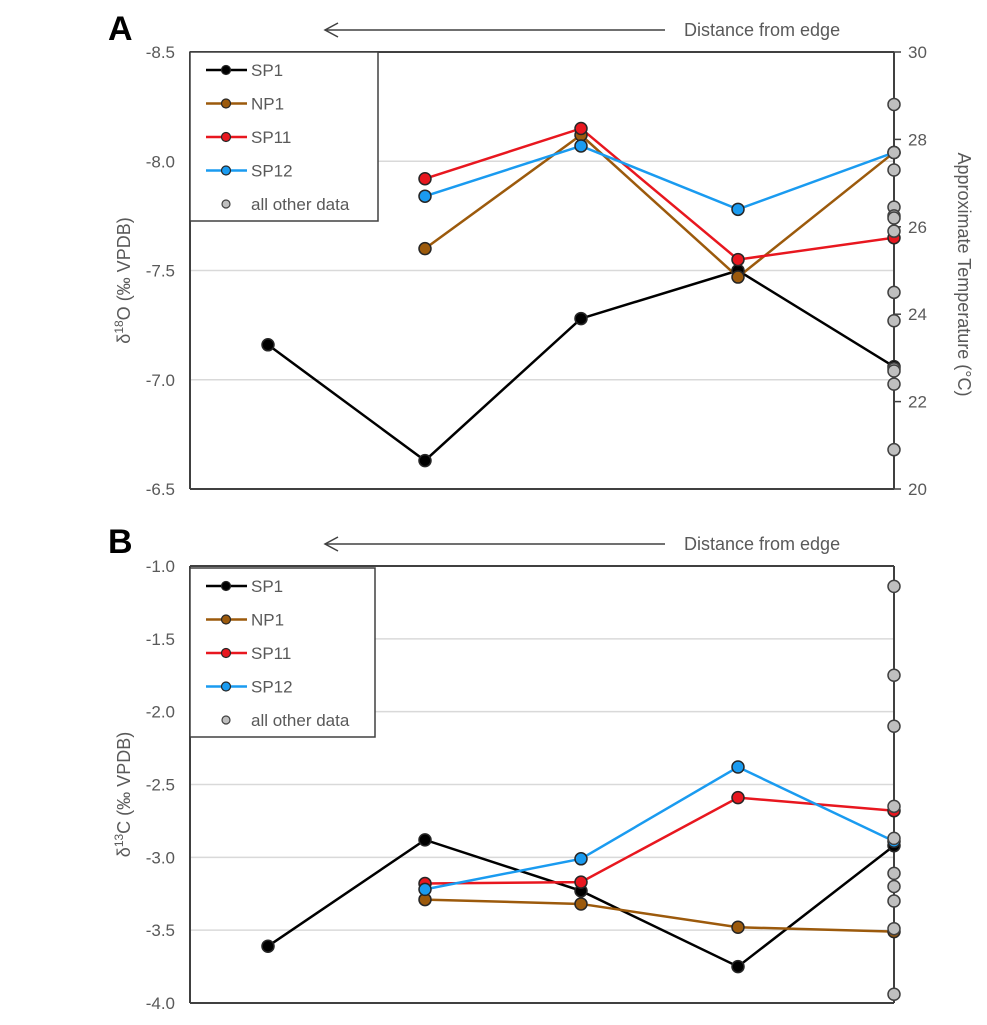 The height and width of the screenshot is (1025, 987). I want to click on panel-label: B, so click(120, 542).